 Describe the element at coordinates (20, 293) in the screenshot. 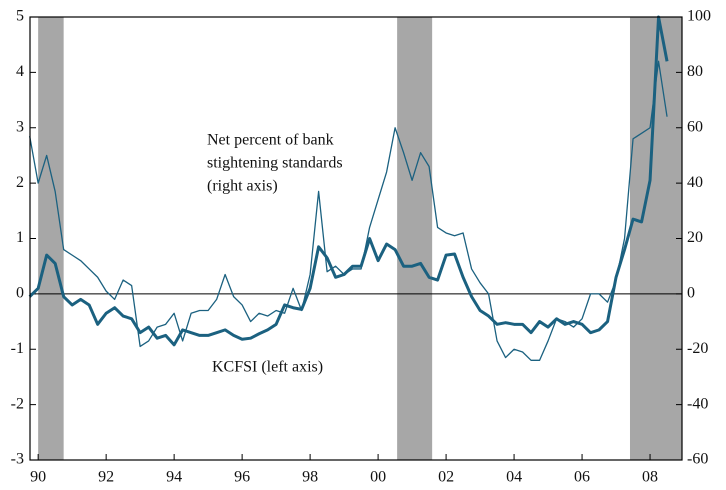

I see `y-tick-label: 0` at that location.